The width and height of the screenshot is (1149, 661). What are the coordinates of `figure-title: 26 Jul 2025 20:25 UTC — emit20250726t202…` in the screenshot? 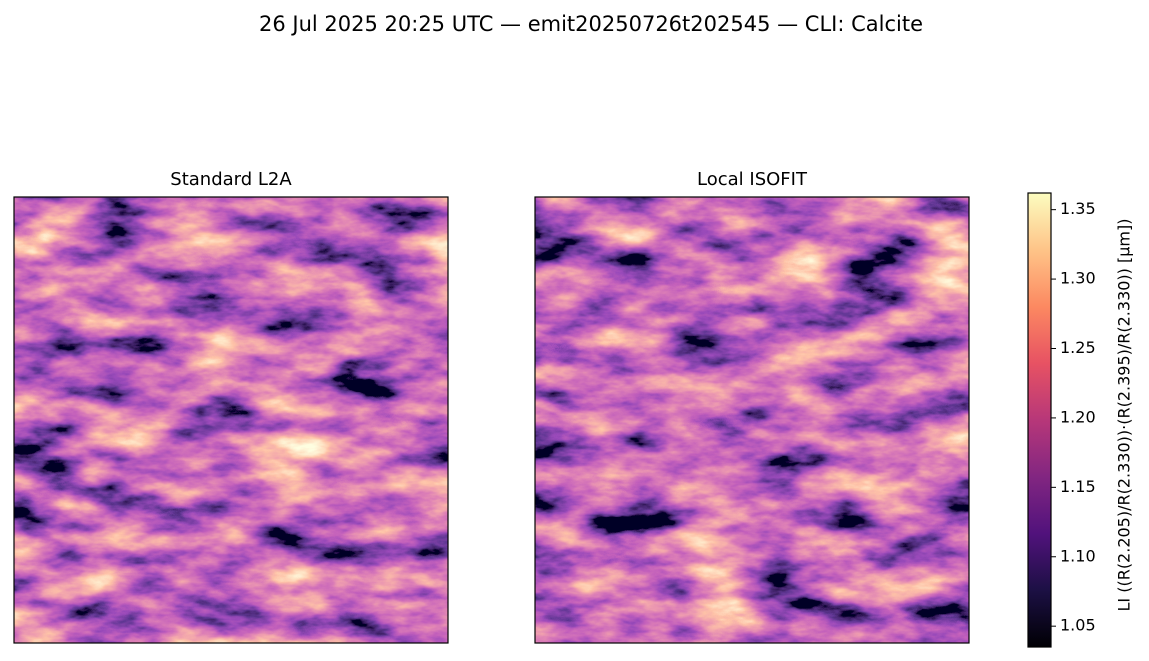 It's located at (591, 24).